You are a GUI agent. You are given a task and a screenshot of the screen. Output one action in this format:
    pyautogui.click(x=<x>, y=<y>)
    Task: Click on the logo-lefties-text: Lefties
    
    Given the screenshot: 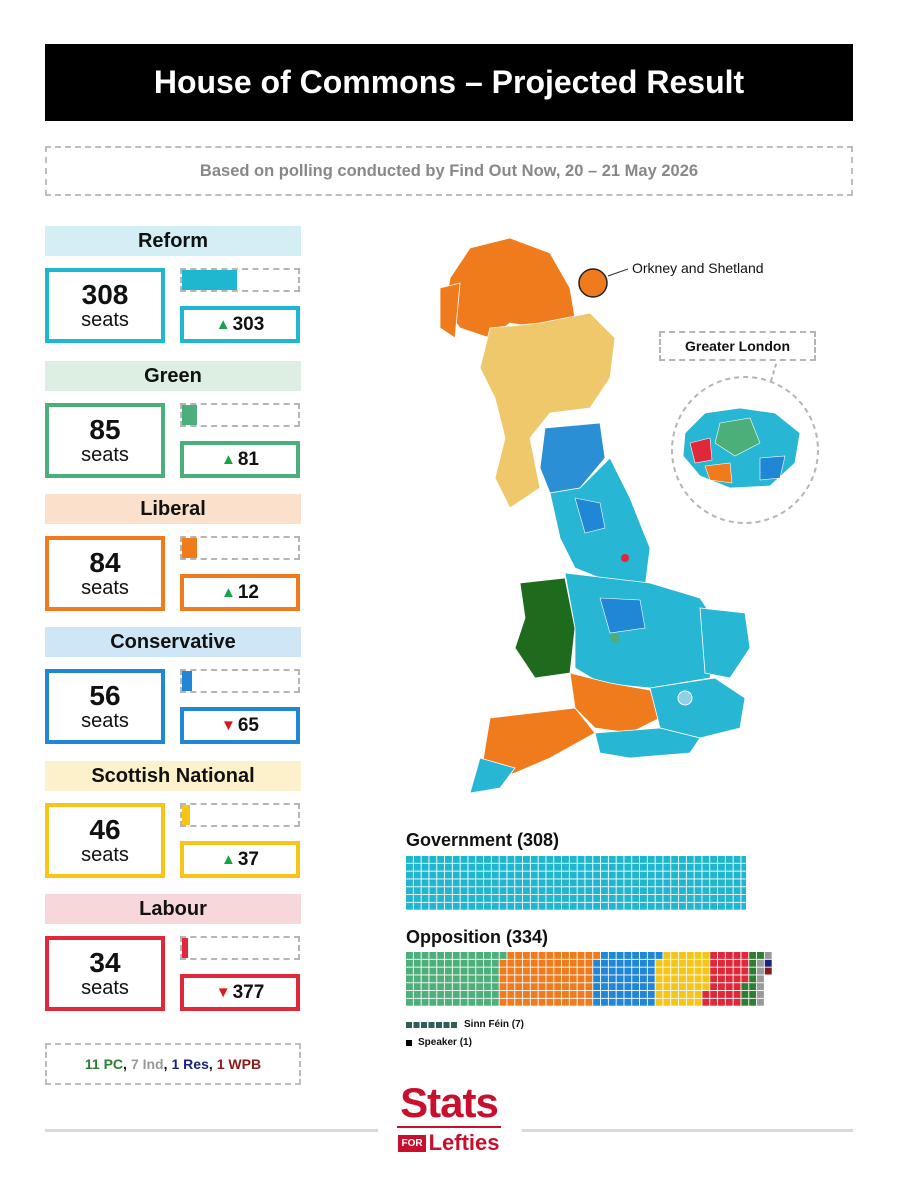 What is the action you would take?
    pyautogui.click(x=464, y=1142)
    